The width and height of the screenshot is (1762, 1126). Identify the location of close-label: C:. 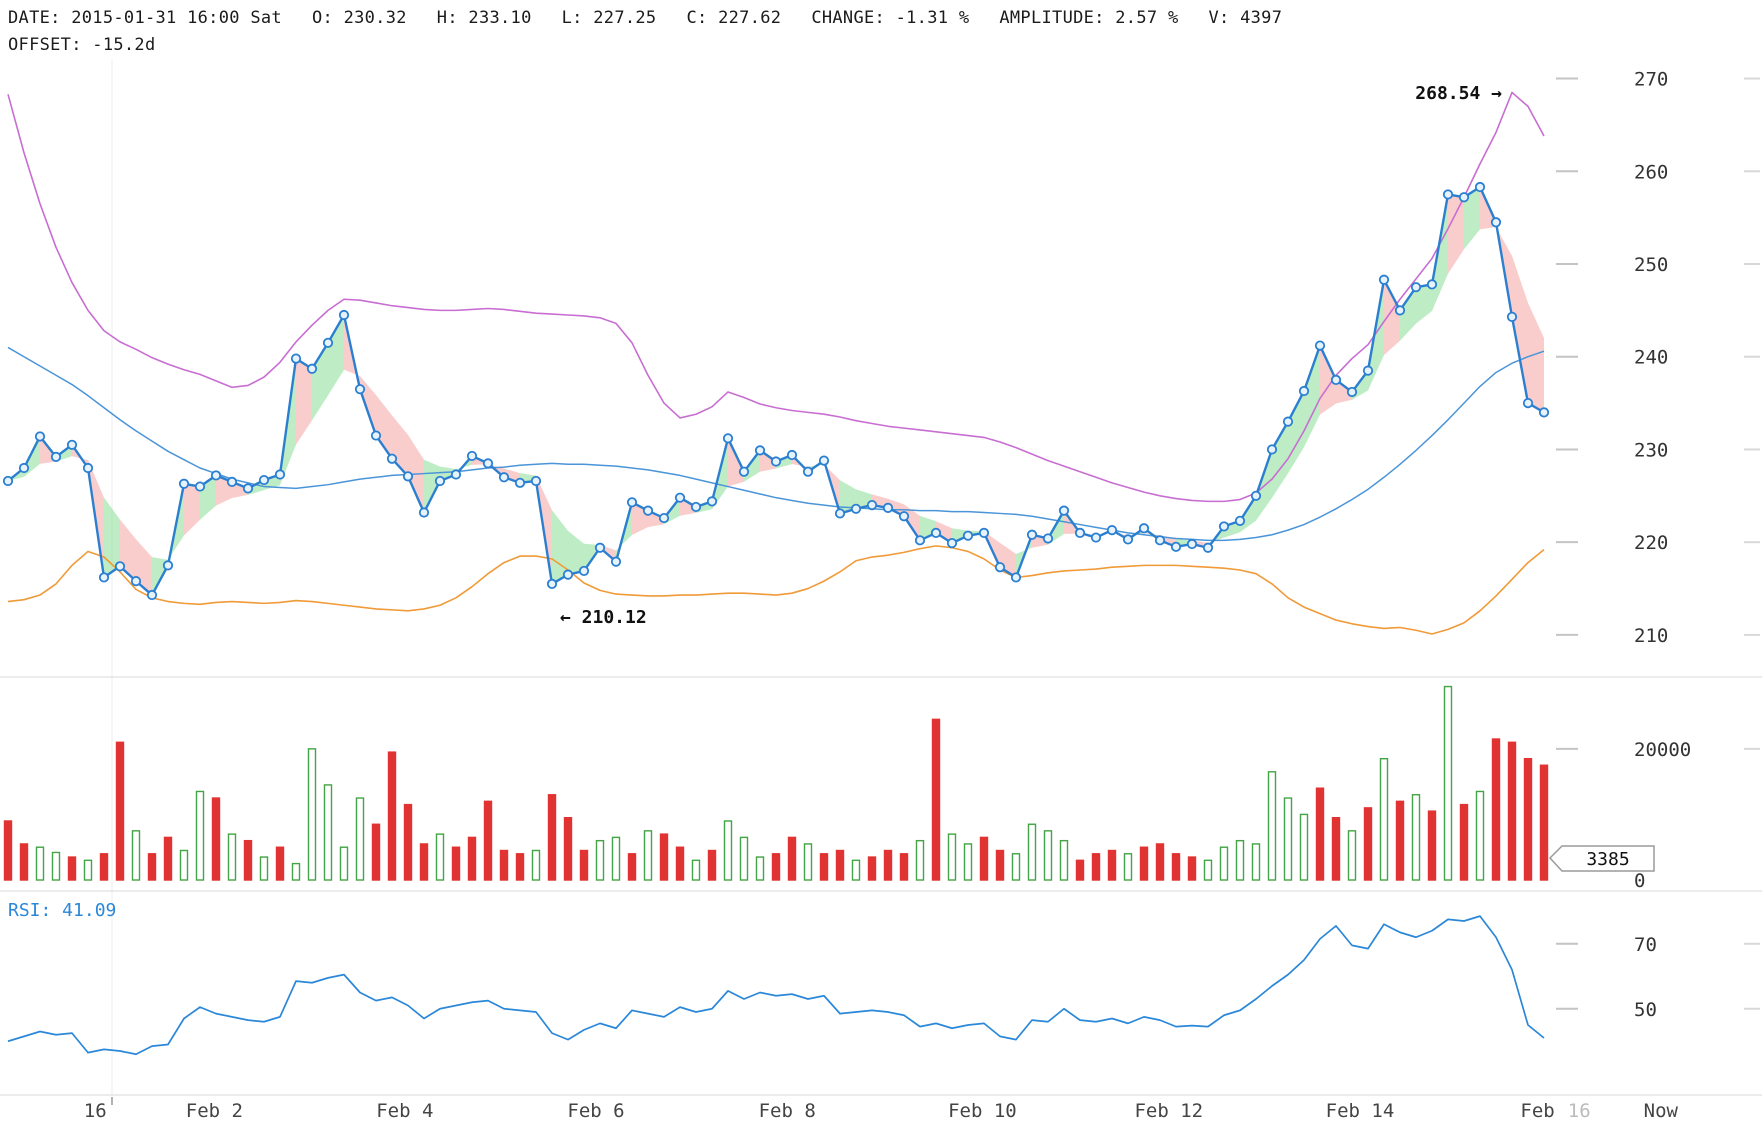
(697, 18).